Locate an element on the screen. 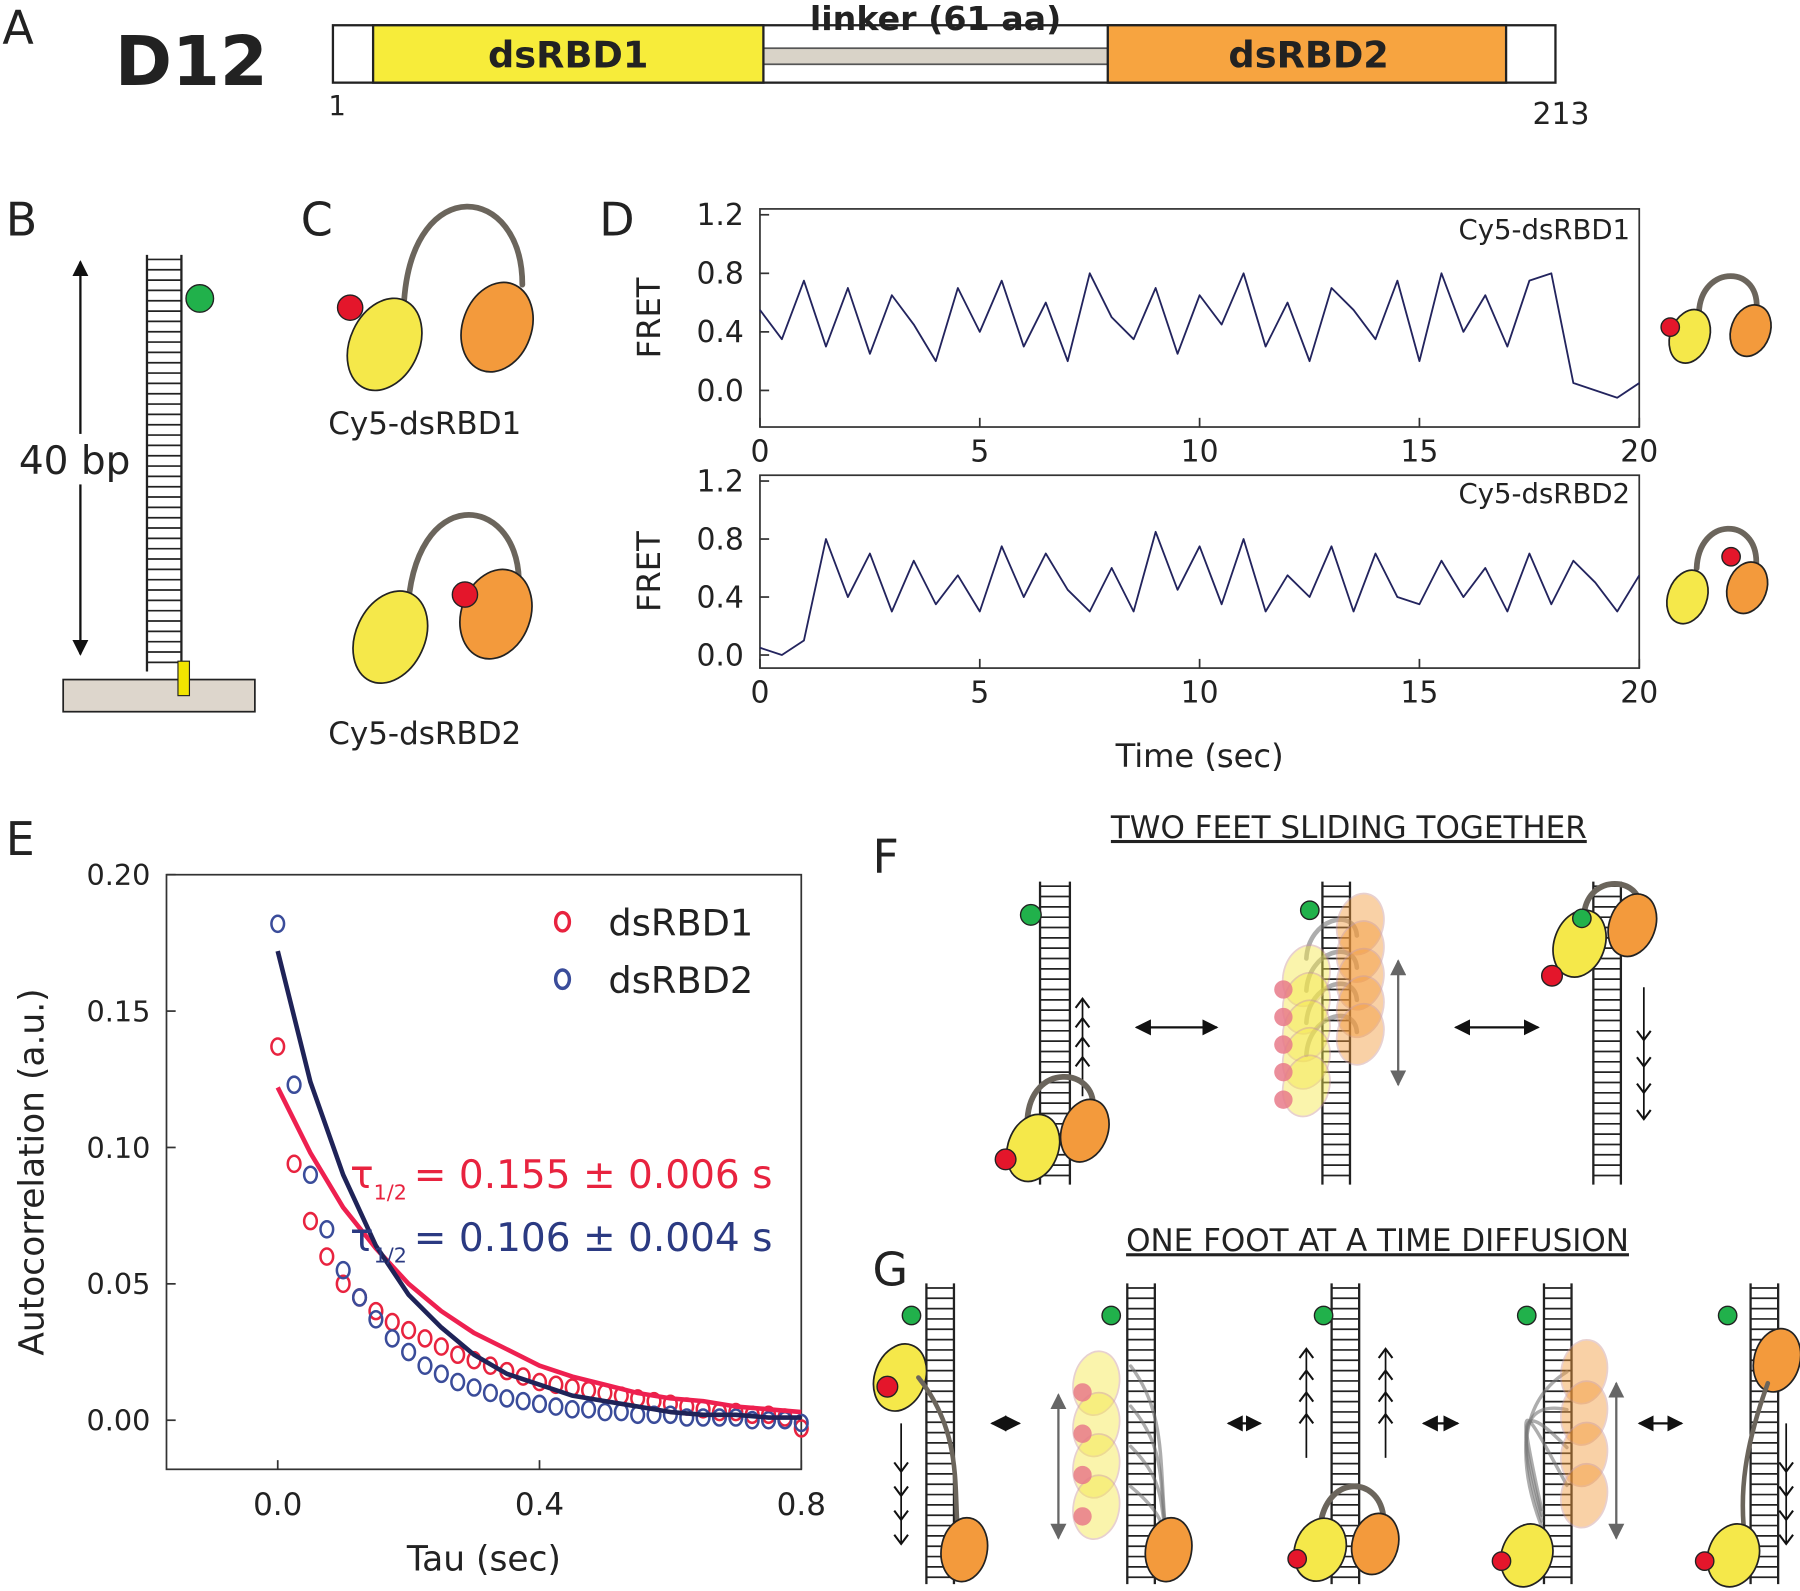 Image resolution: width=1800 pixels, height=1591 pixels. residue-label: 1 is located at coordinates (337, 106).